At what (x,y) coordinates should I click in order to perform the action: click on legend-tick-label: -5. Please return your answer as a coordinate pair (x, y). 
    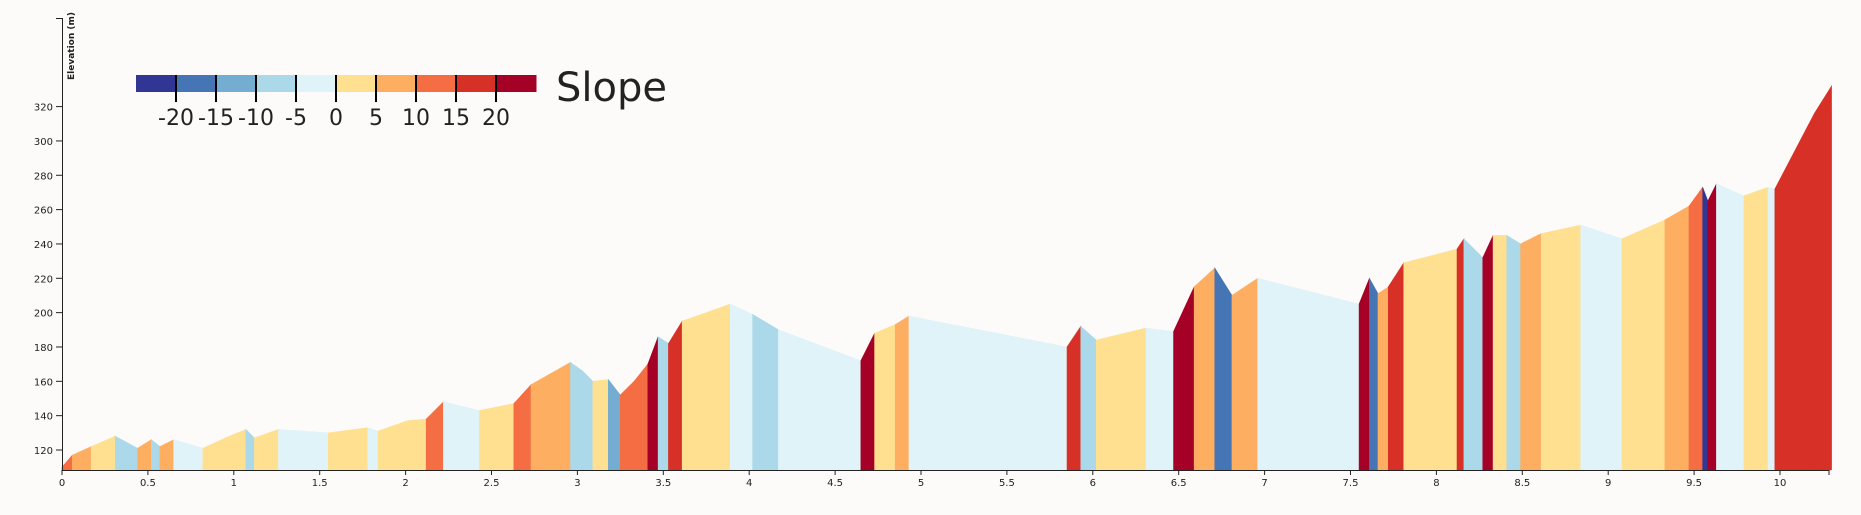
    Looking at the image, I should click on (296, 118).